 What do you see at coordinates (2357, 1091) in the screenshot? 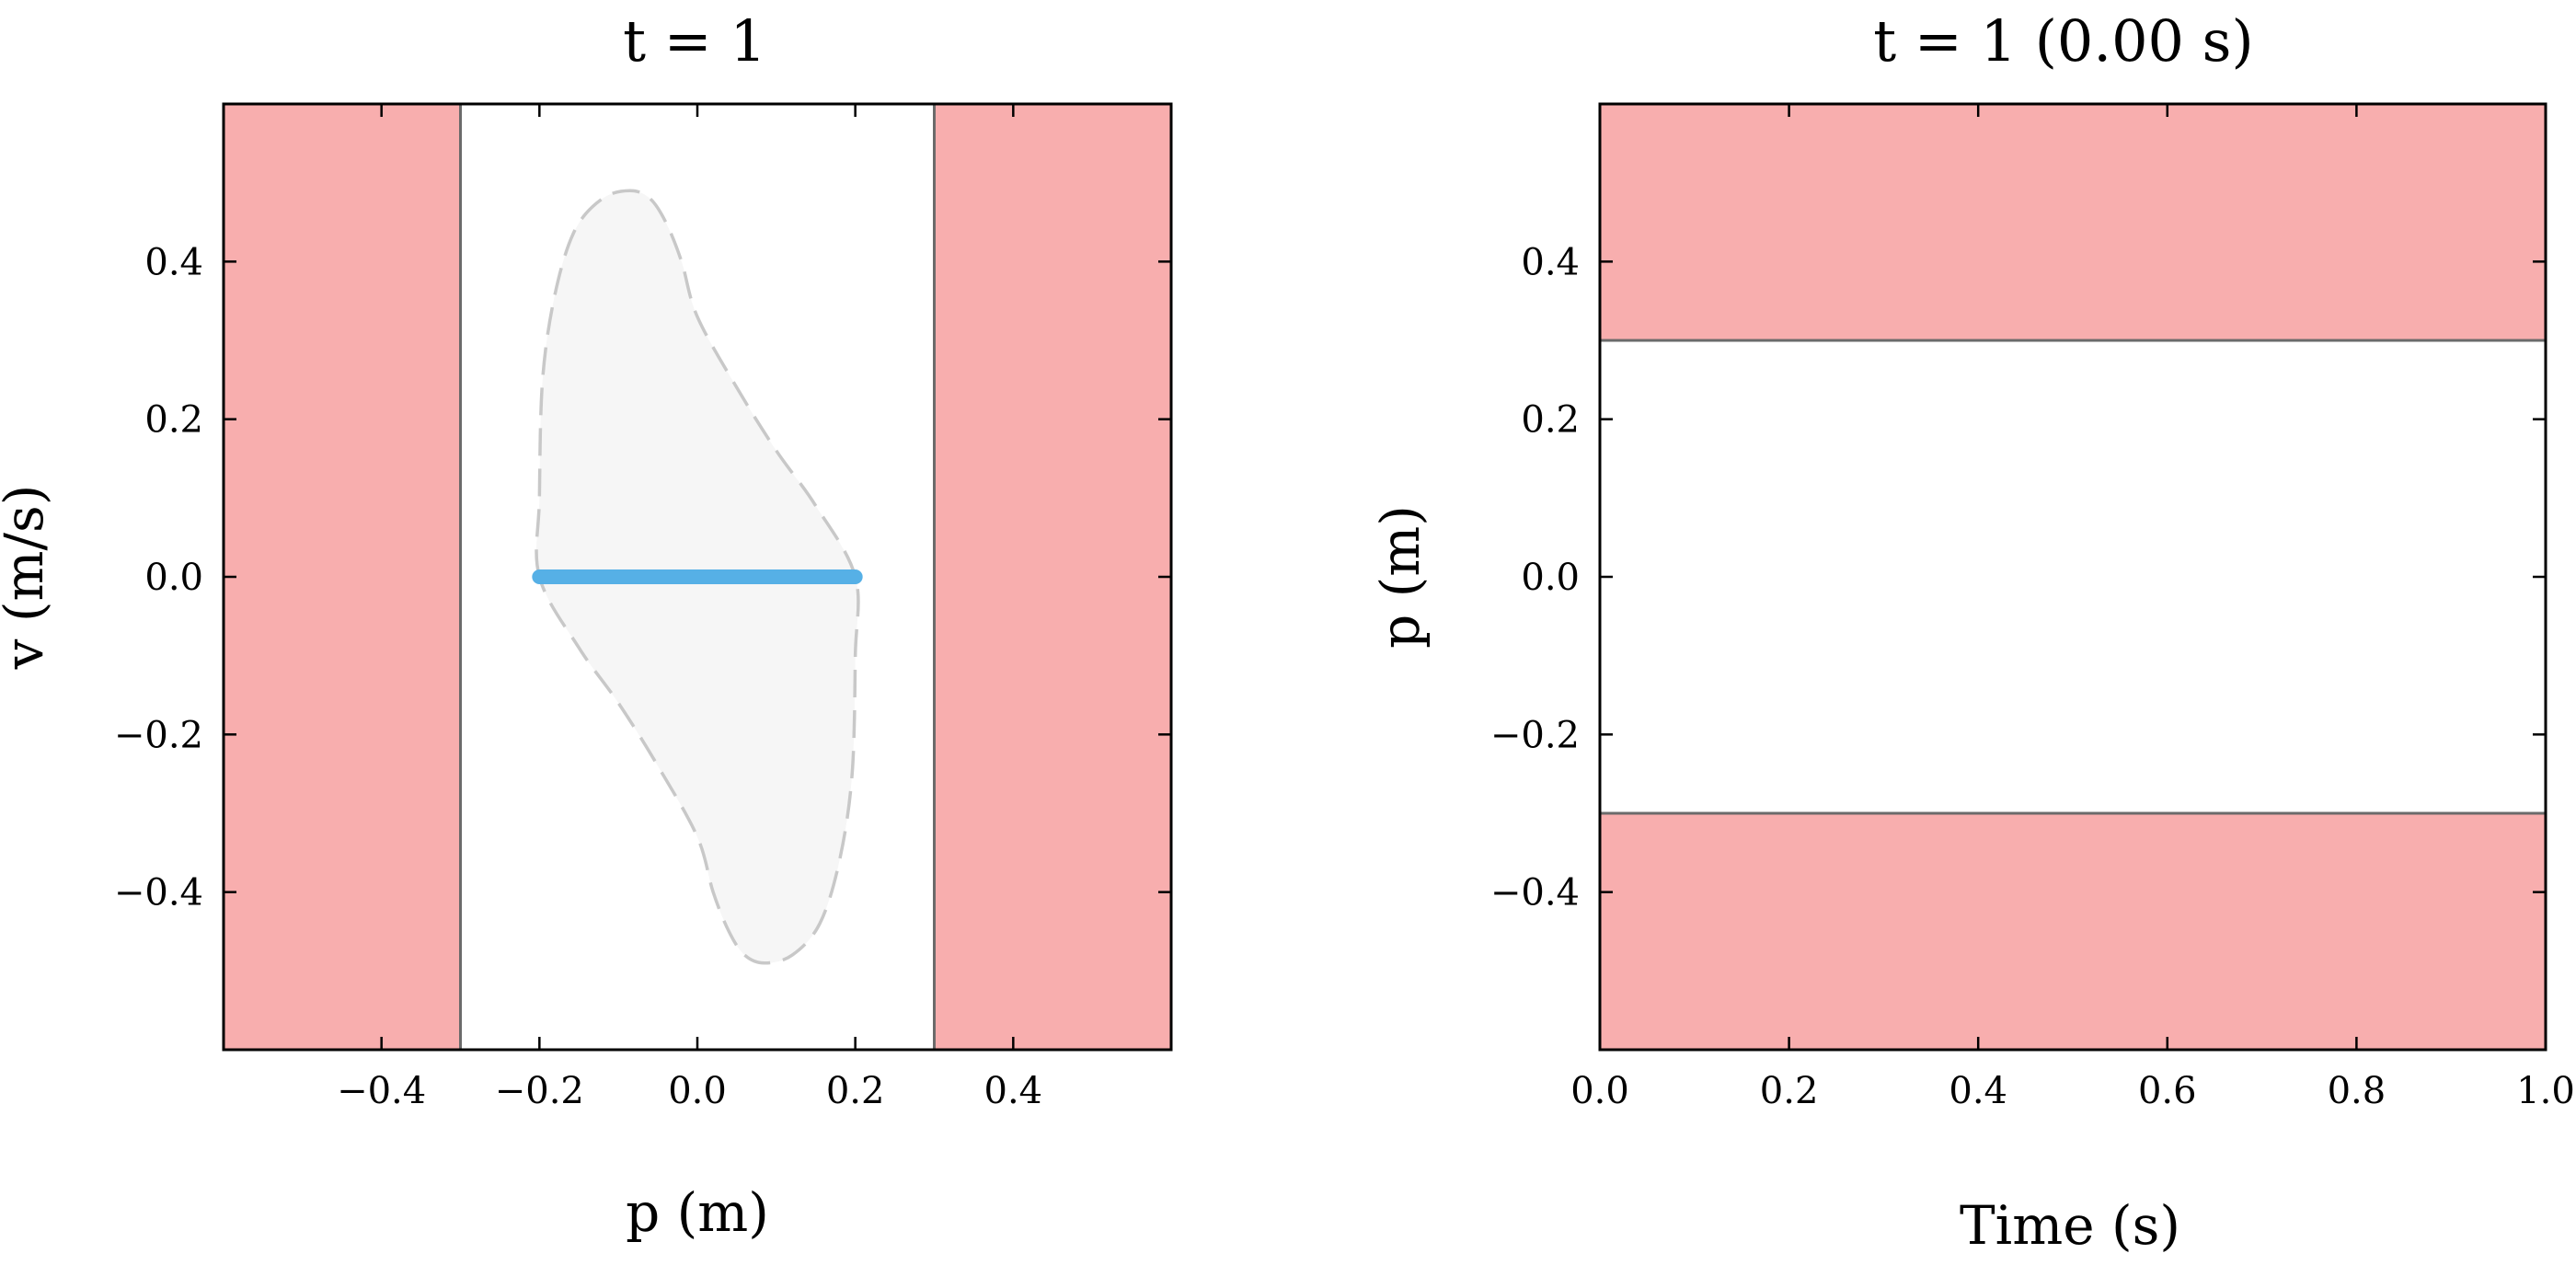
I see `x-tick-label: 0.8` at bounding box center [2357, 1091].